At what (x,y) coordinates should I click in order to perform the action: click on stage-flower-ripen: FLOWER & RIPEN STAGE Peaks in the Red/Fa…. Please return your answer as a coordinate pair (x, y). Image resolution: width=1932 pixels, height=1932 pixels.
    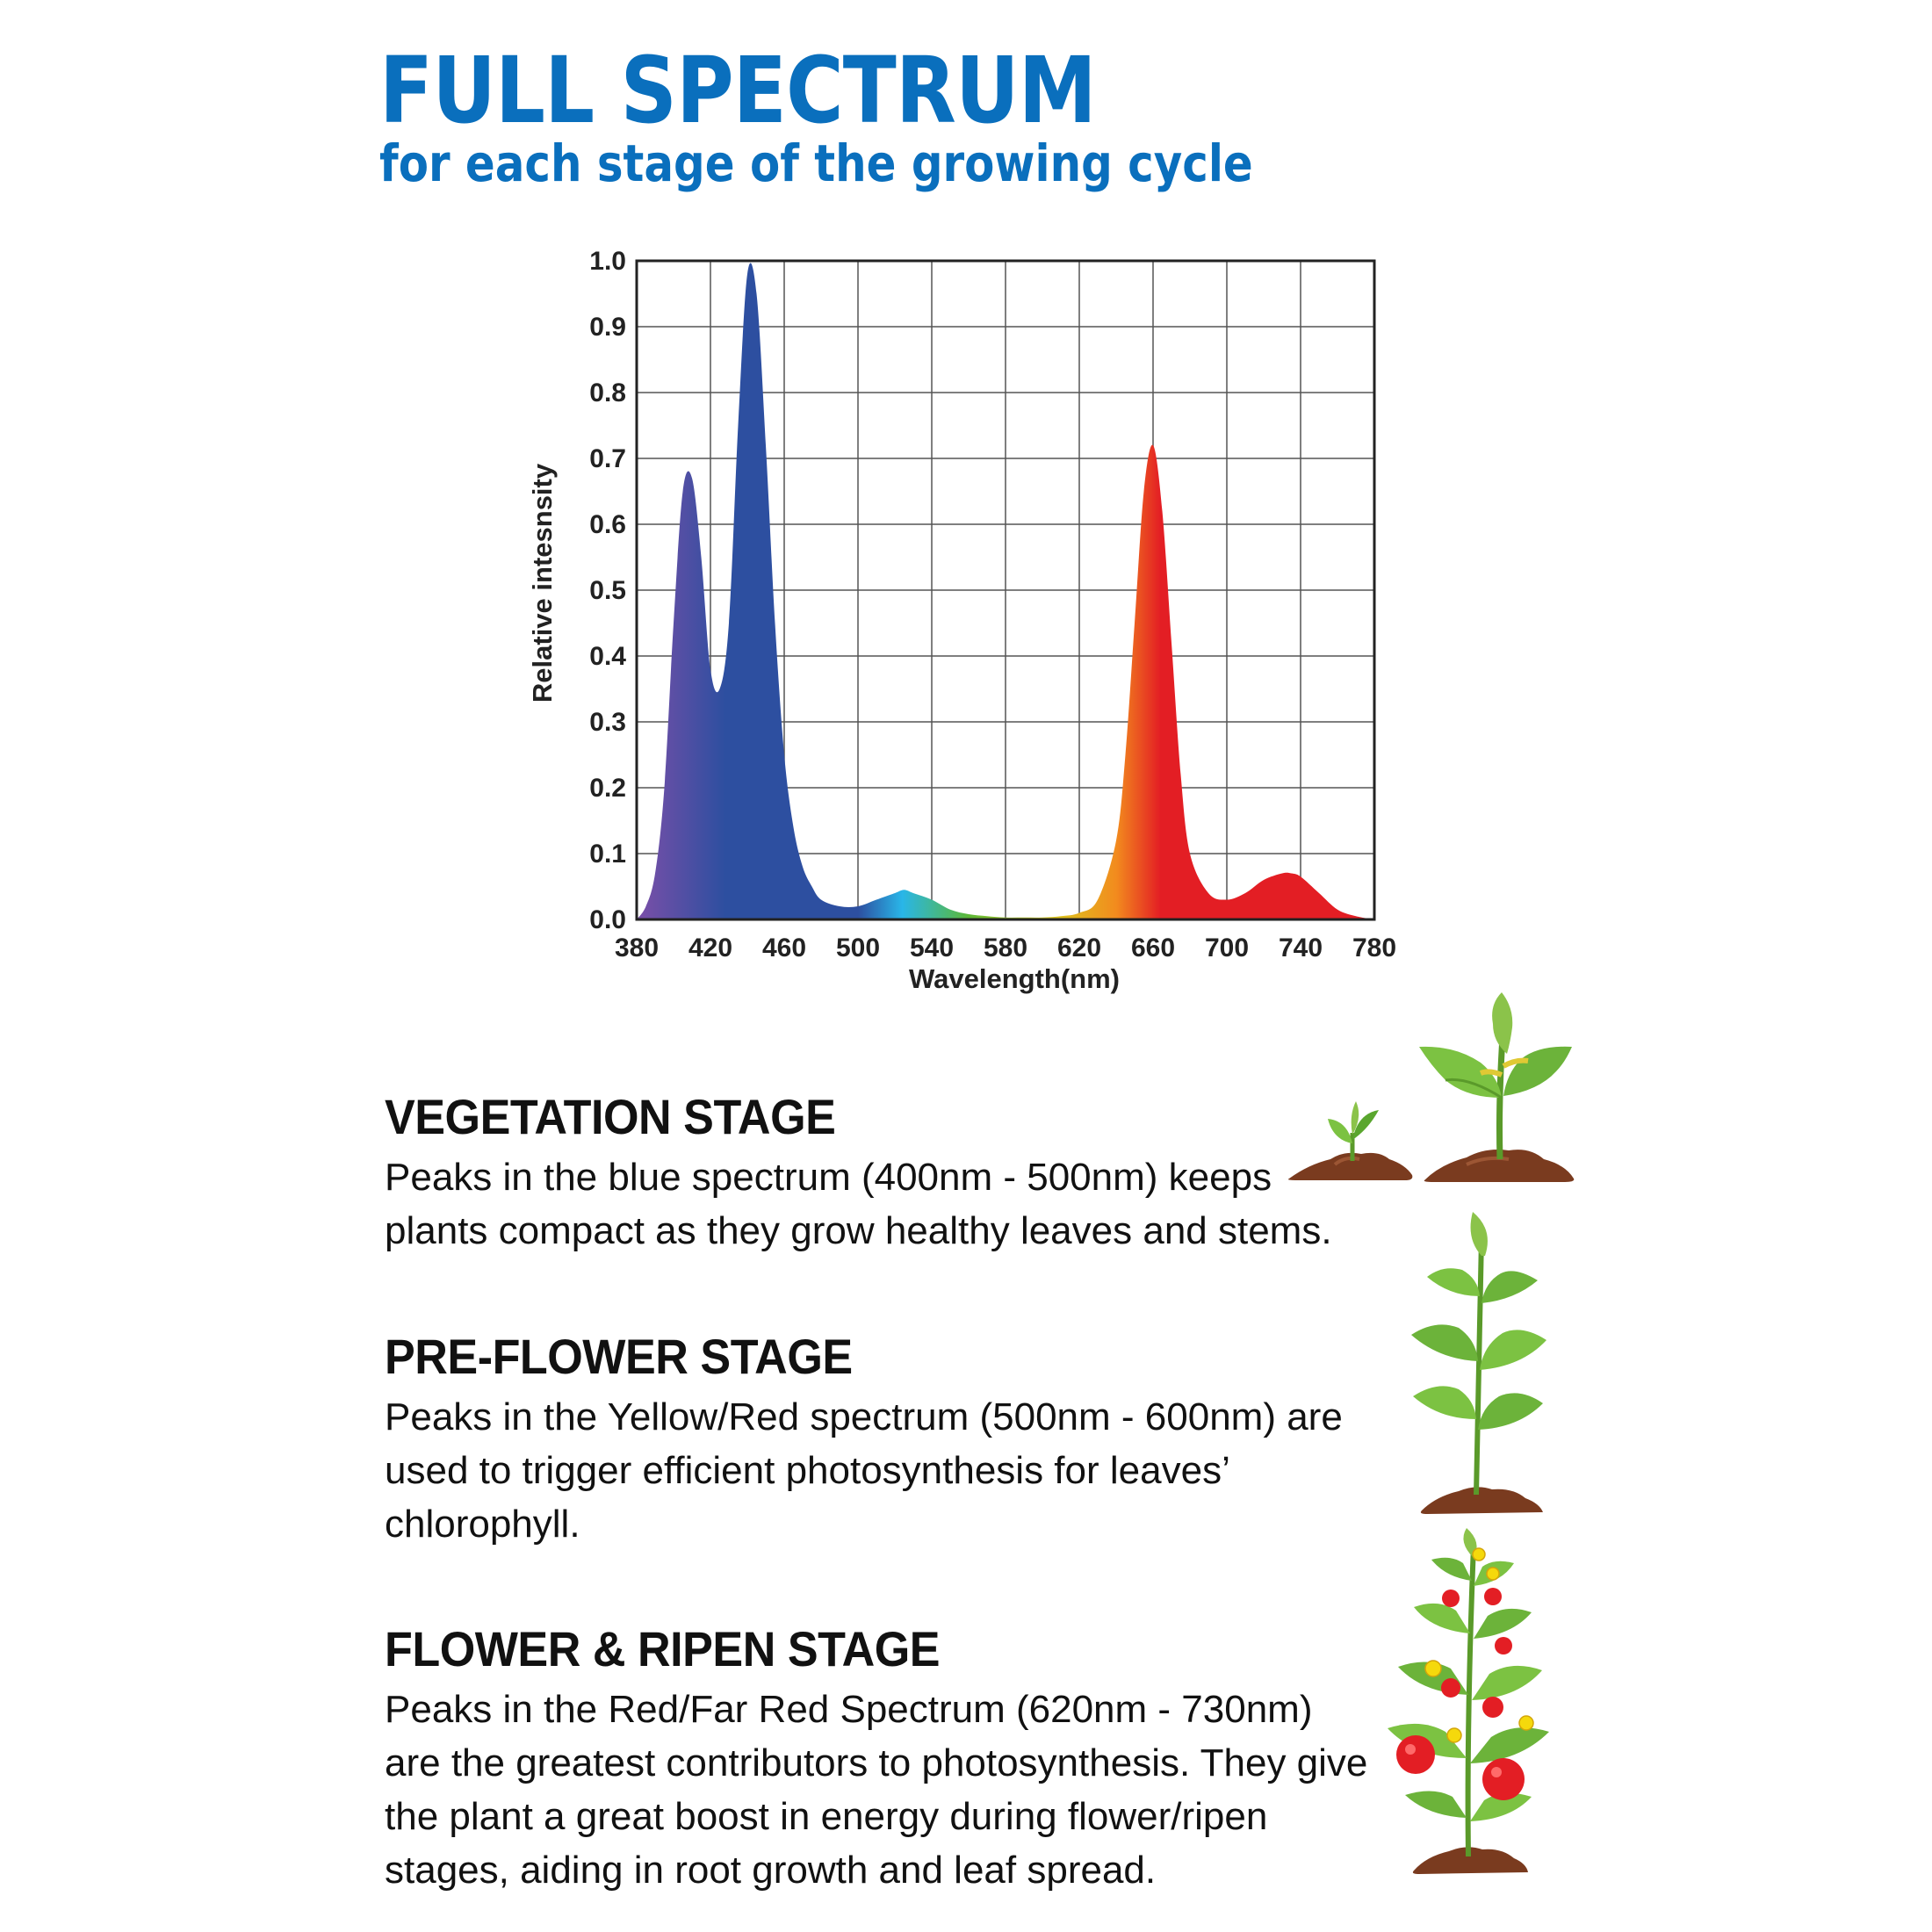
    Looking at the image, I should click on (894, 1759).